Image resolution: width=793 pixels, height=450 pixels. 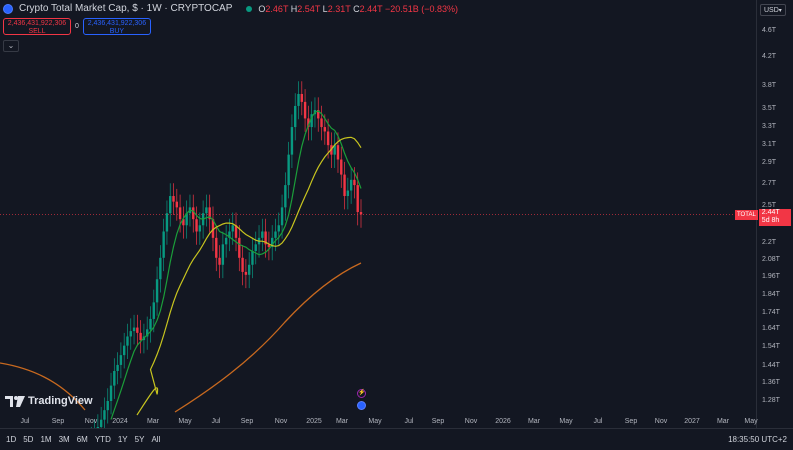 What do you see at coordinates (771, 294) in the screenshot?
I see `price-tick: 1.84T` at bounding box center [771, 294].